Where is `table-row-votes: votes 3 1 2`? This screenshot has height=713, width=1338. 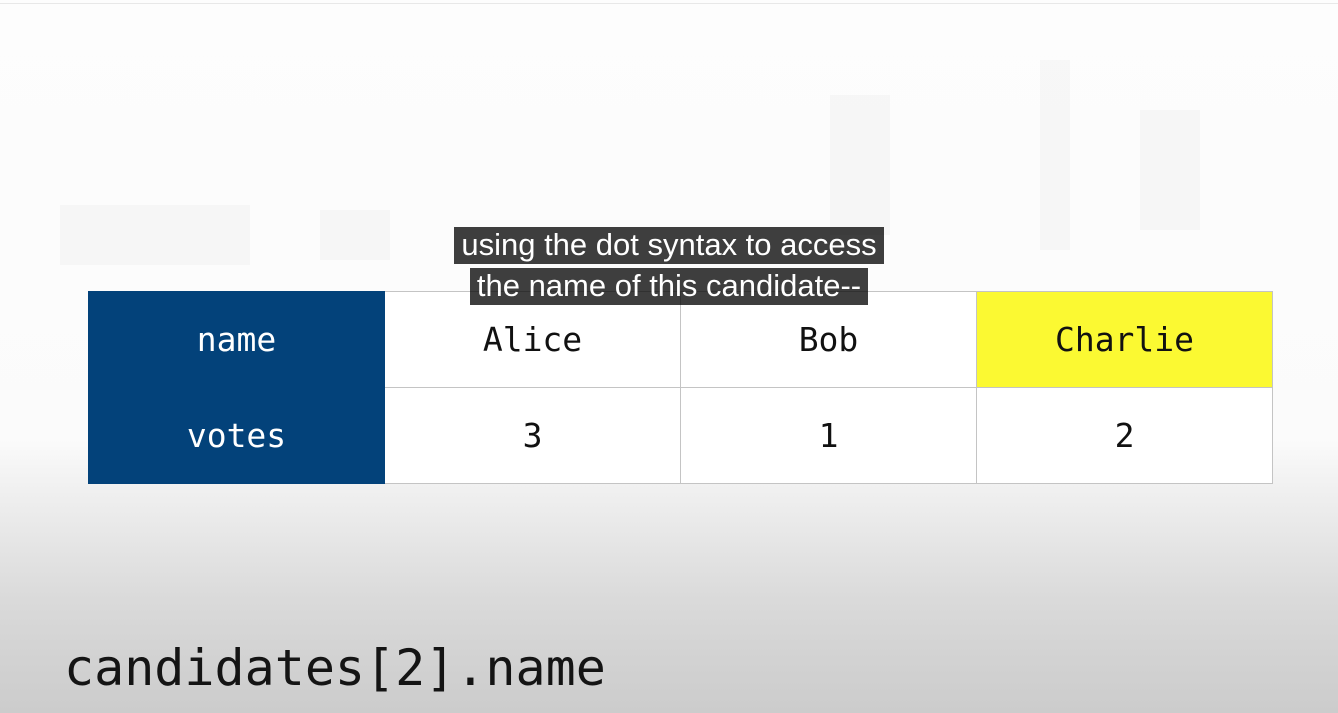
table-row-votes: votes 3 1 2 is located at coordinates (680, 435).